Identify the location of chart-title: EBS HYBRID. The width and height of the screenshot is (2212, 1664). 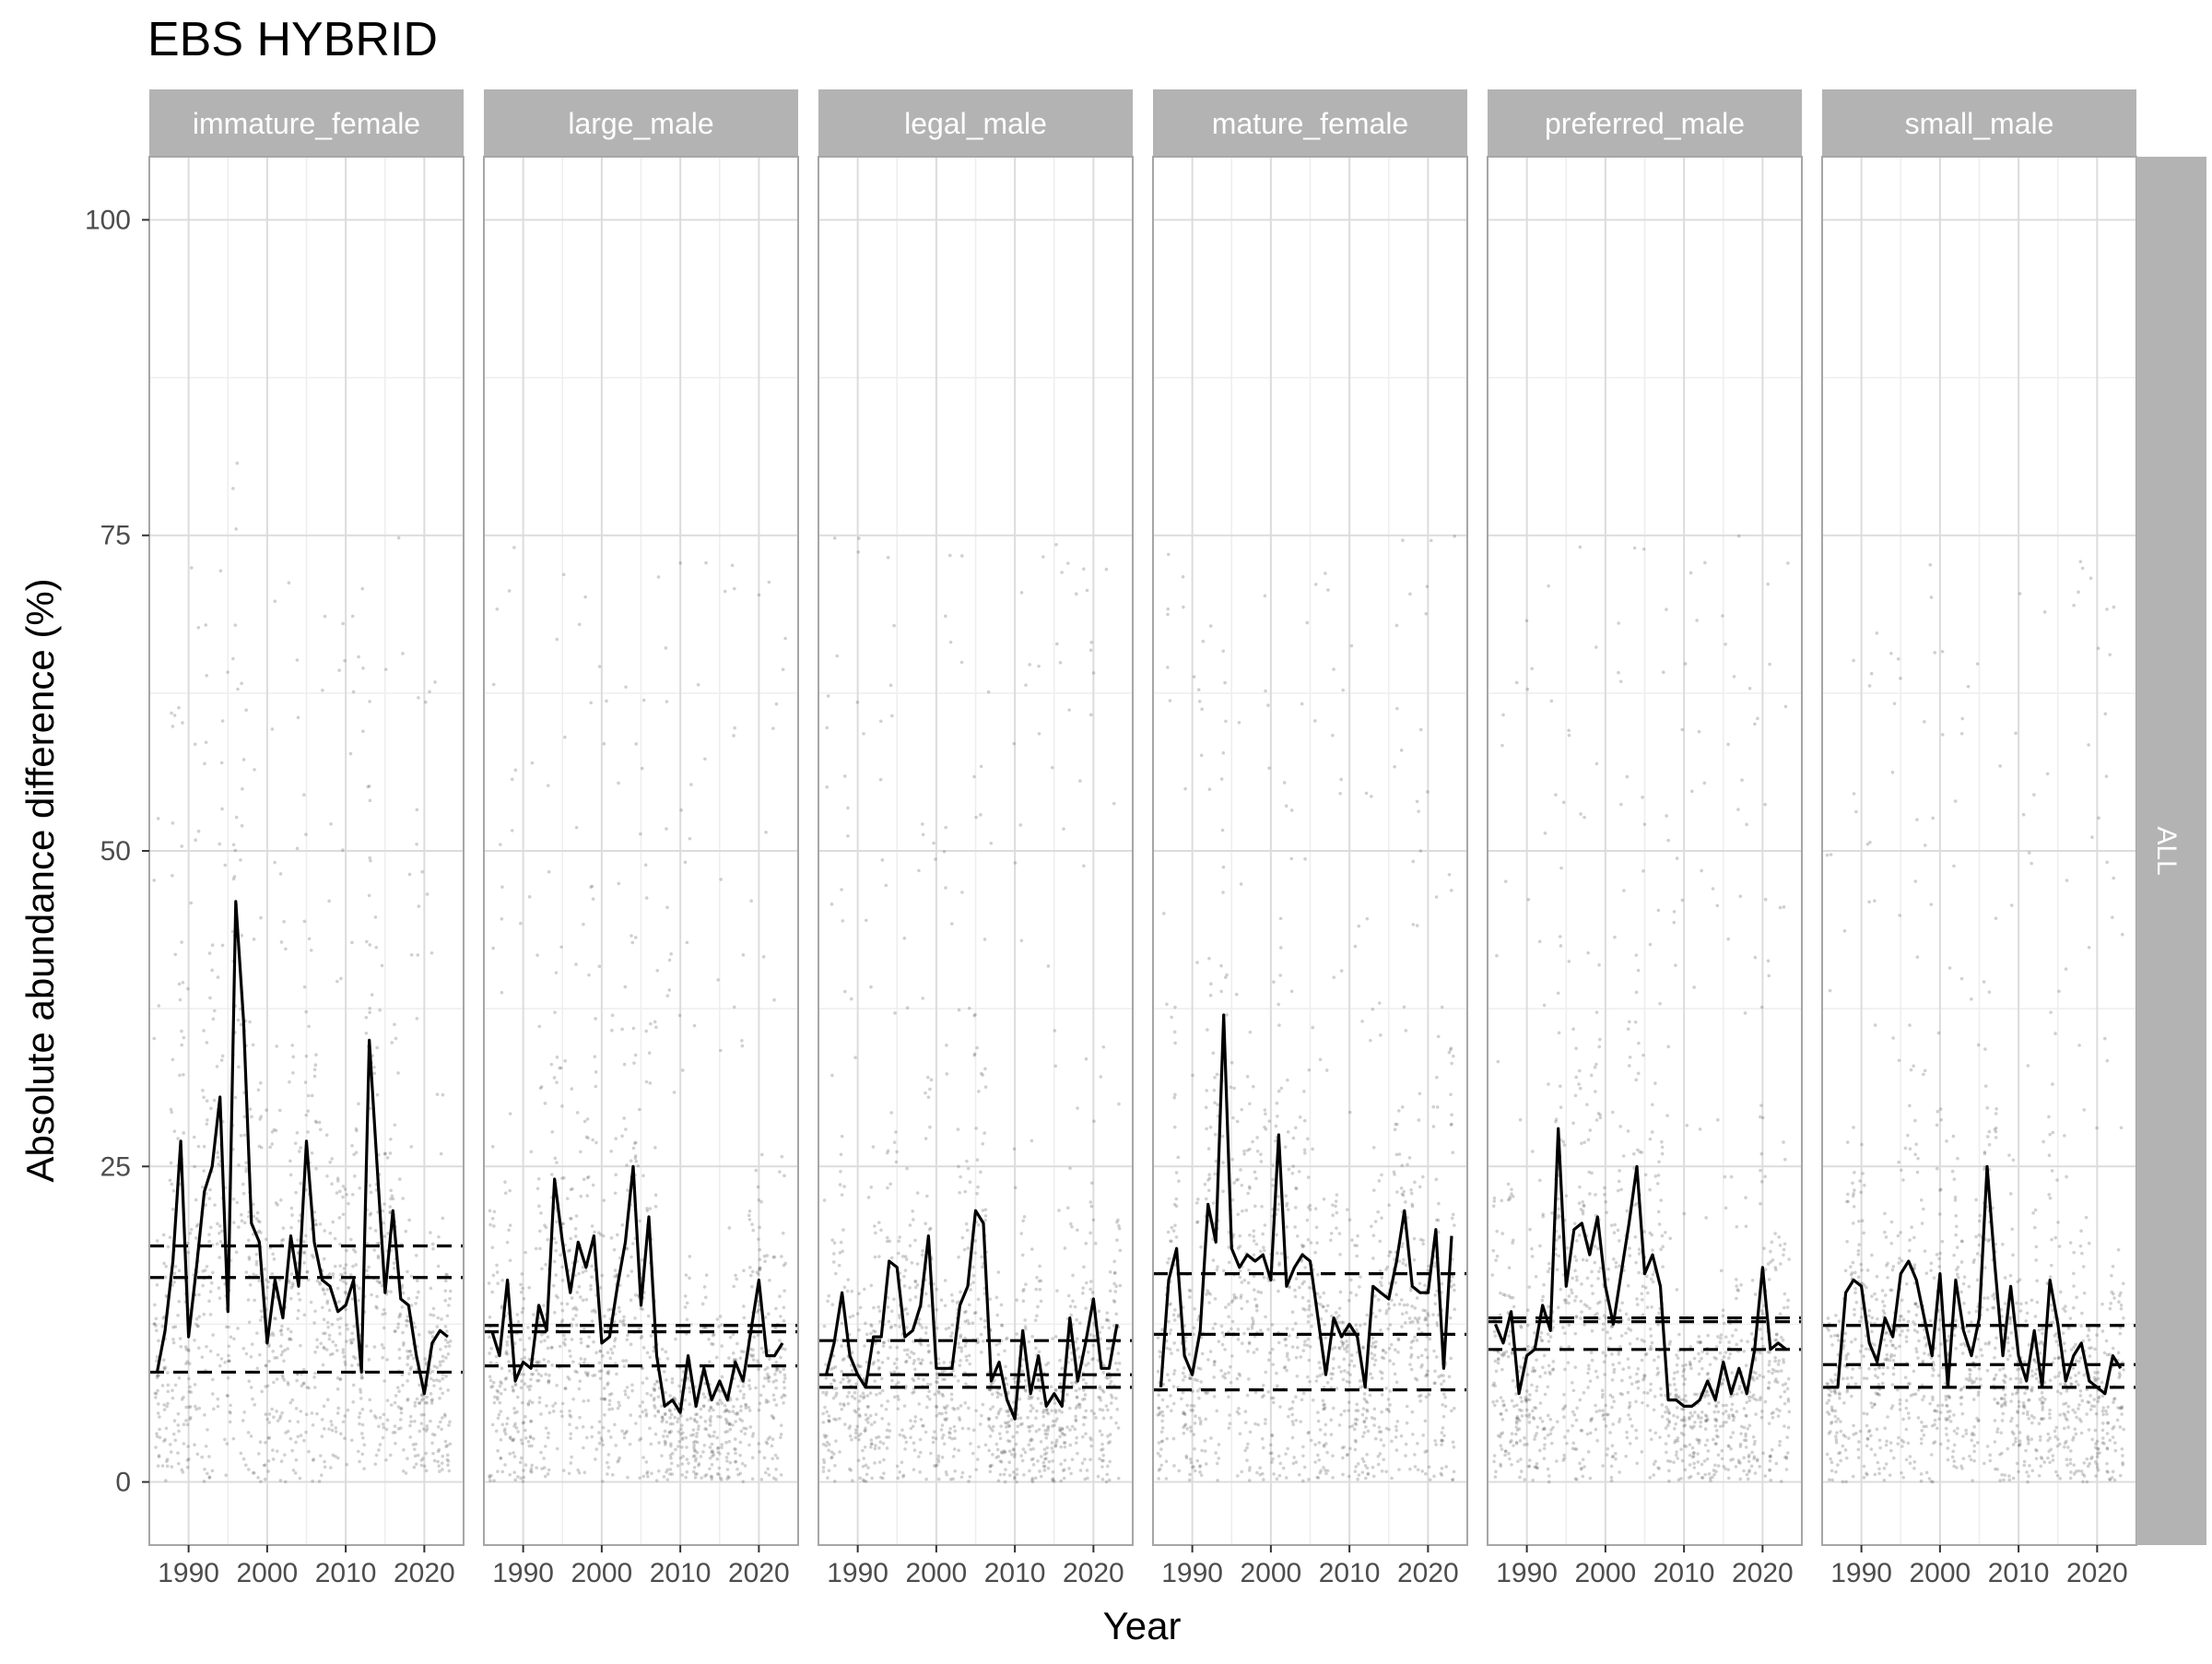
(292, 39).